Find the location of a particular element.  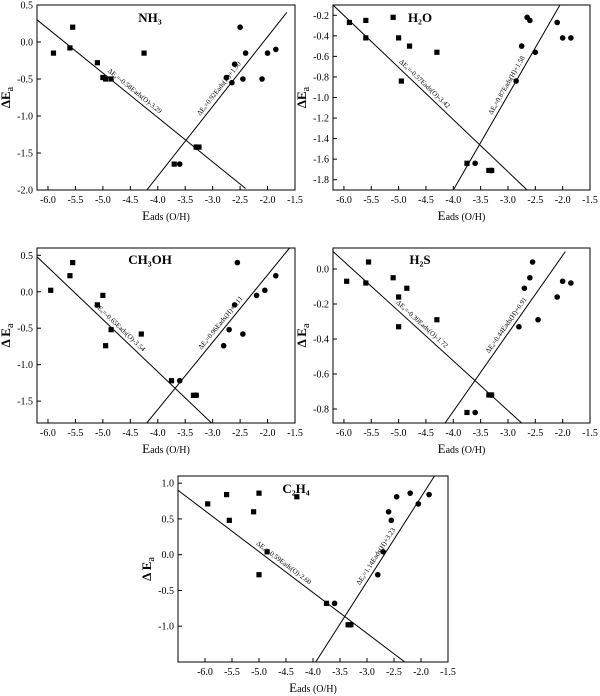

y-tick-label: -1.8 is located at coordinates (321, 180).